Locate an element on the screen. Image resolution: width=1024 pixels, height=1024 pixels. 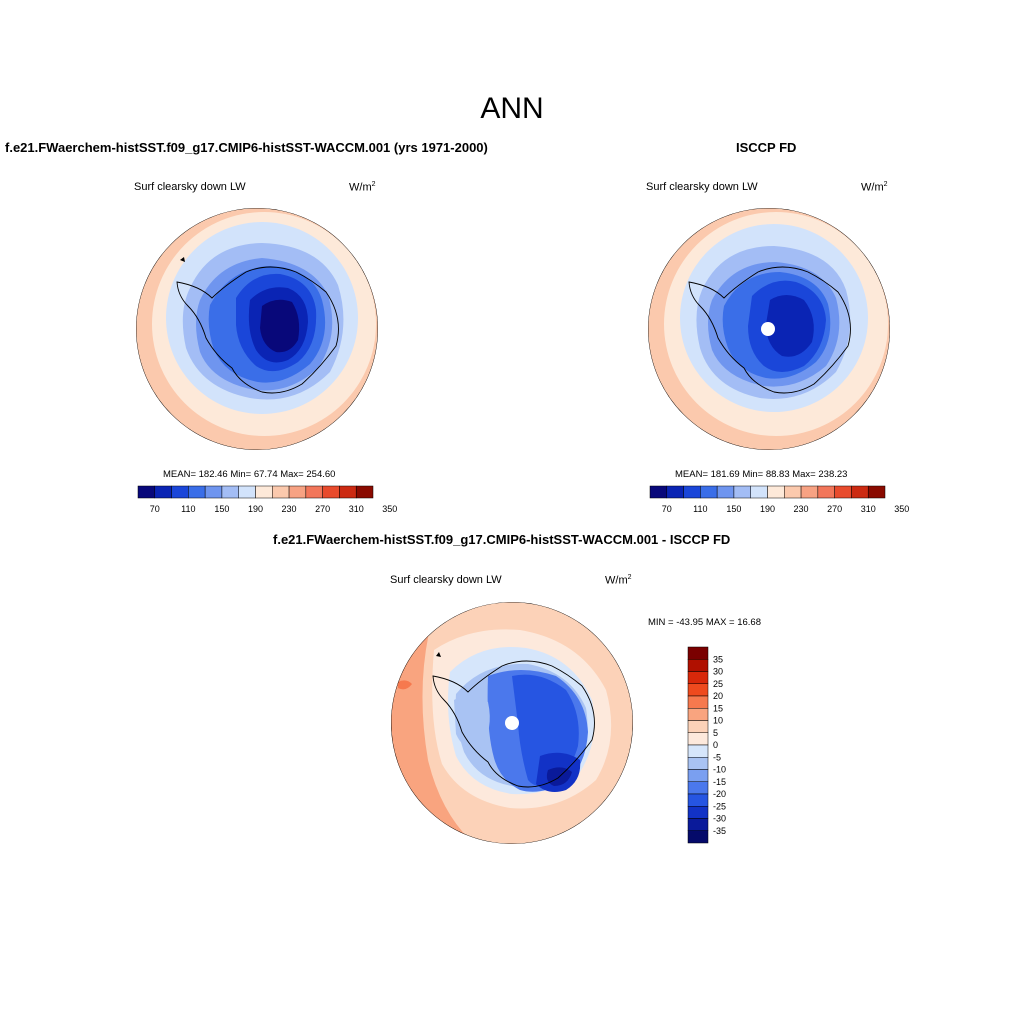
panel1-variable: Surf clearsky down LW is located at coordinates (190, 187).